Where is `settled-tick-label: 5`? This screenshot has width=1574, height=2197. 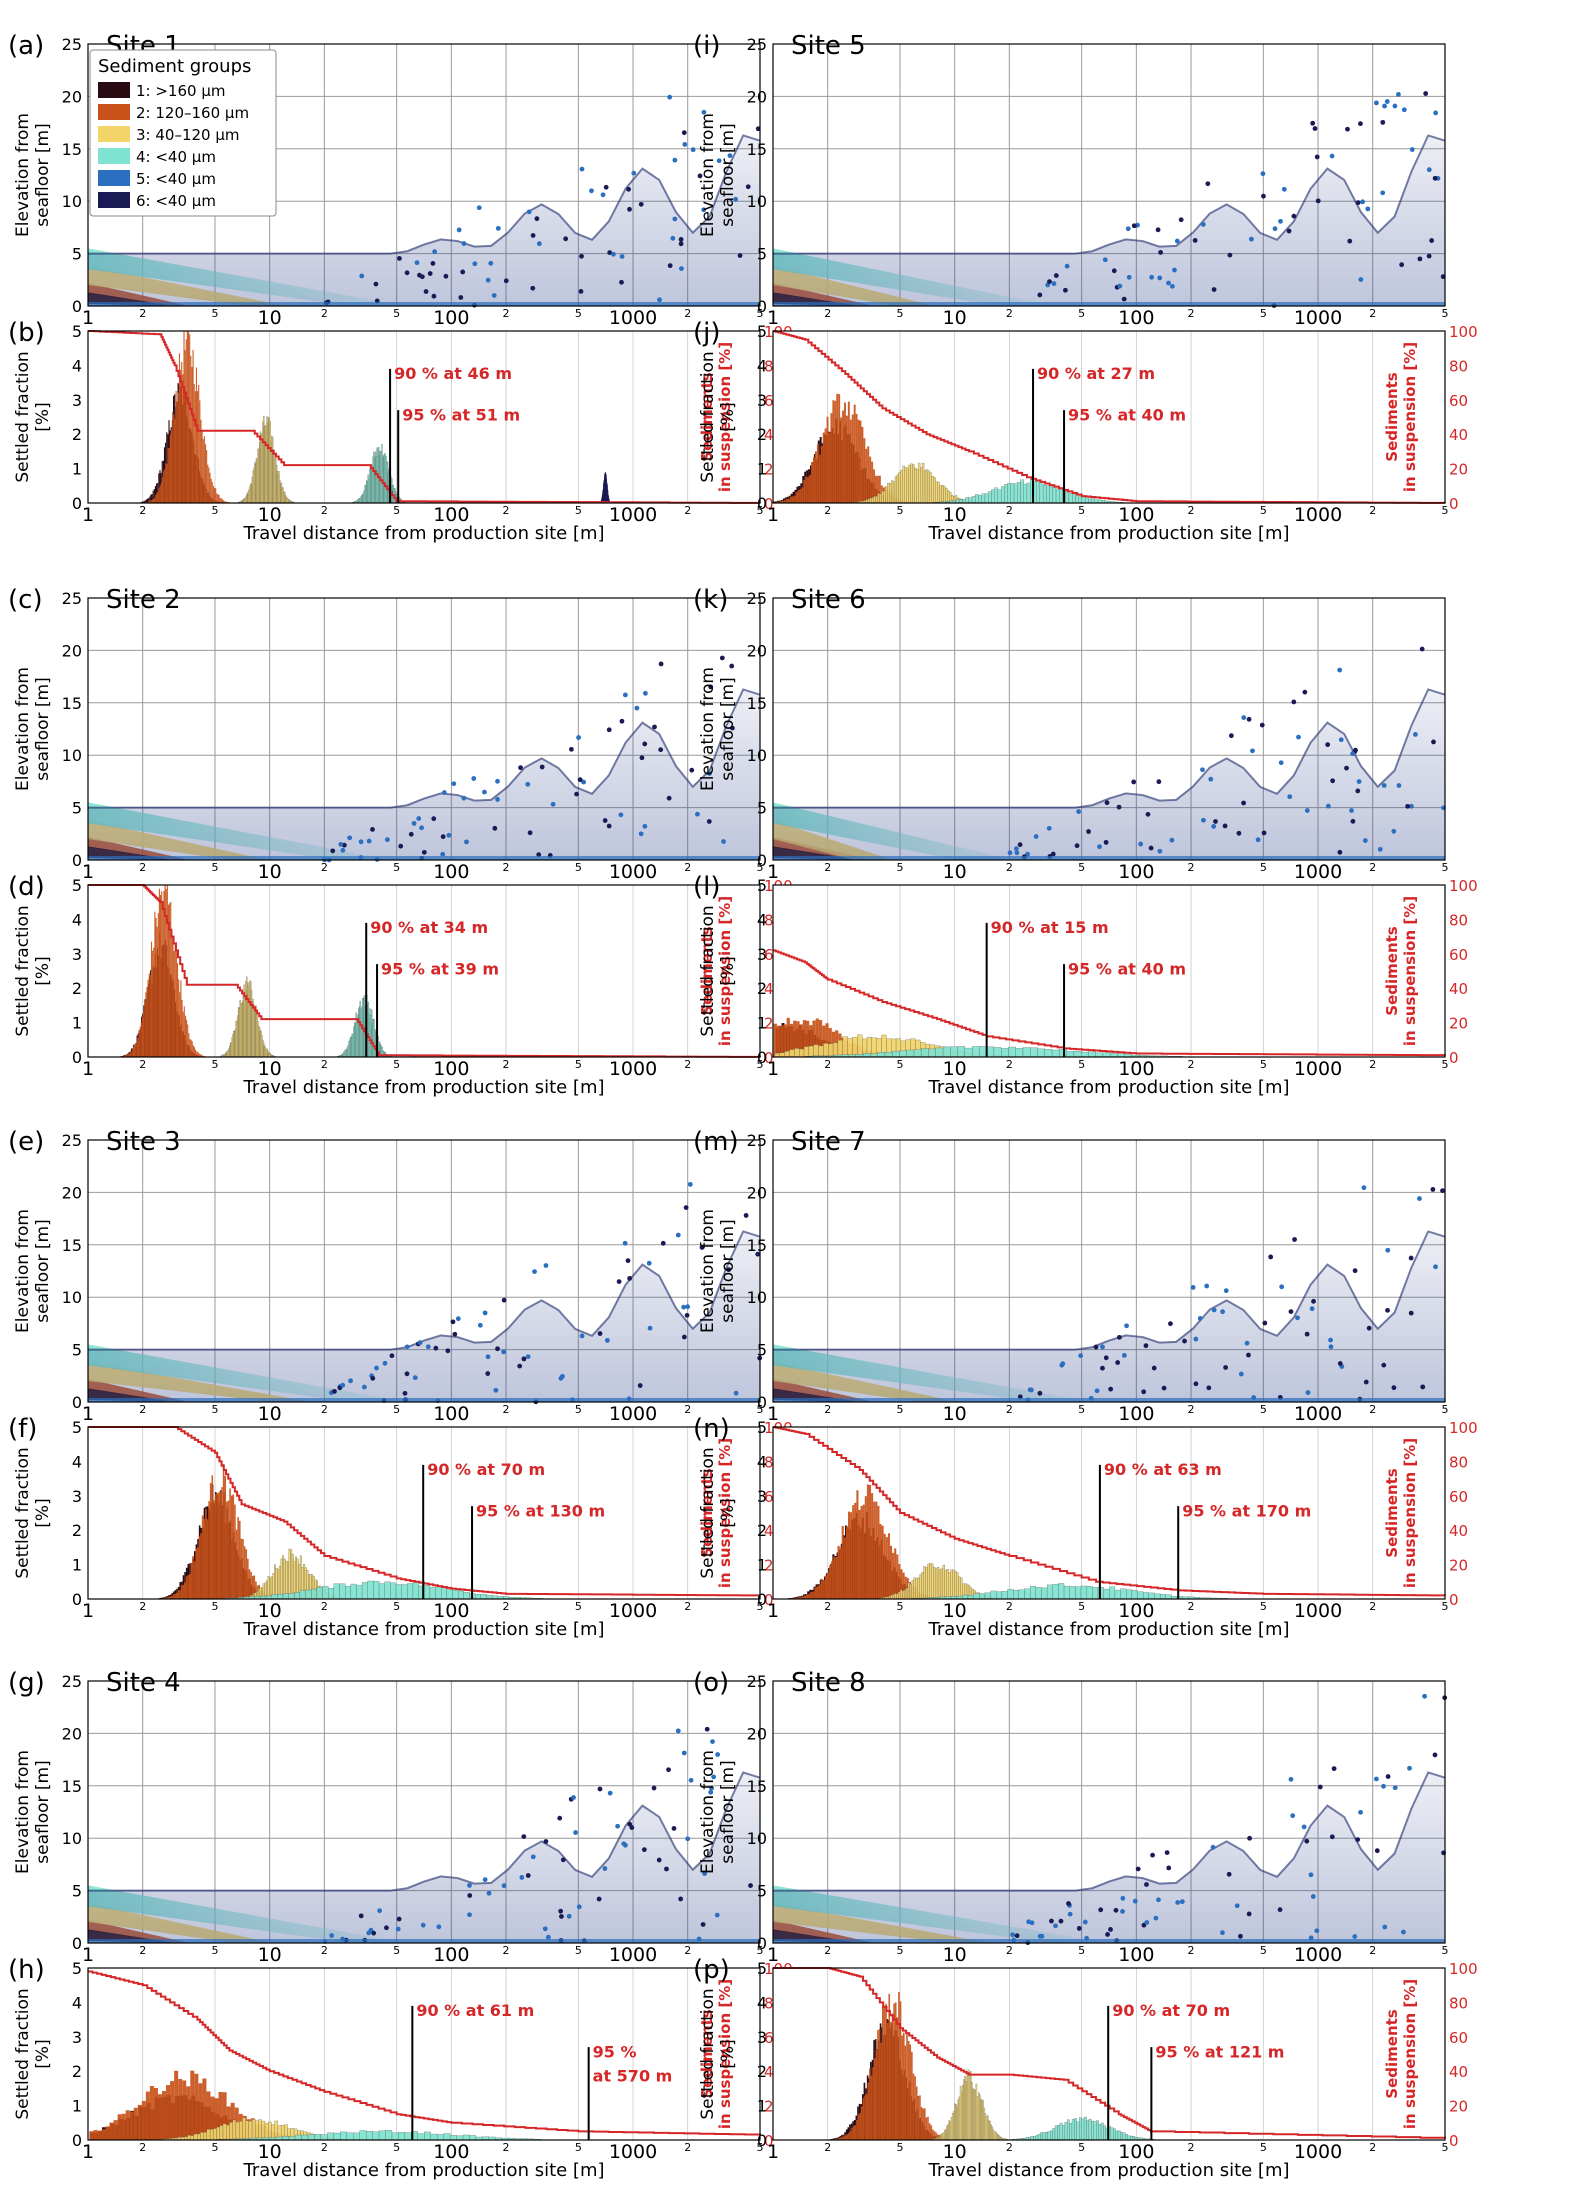 settled-tick-label: 5 is located at coordinates (762, 1968).